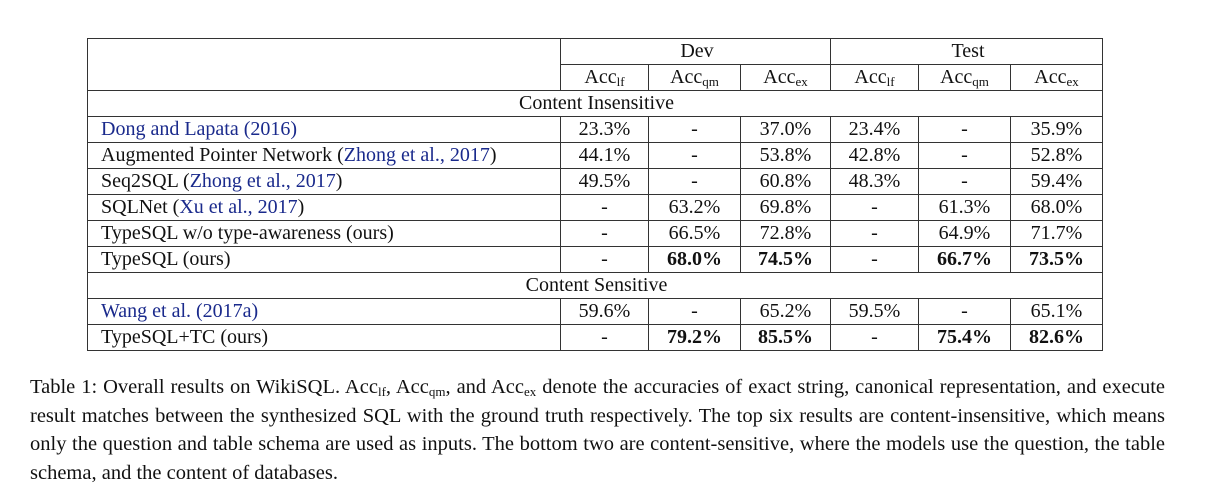  I want to click on caption-sub: lf, so click(381, 391).